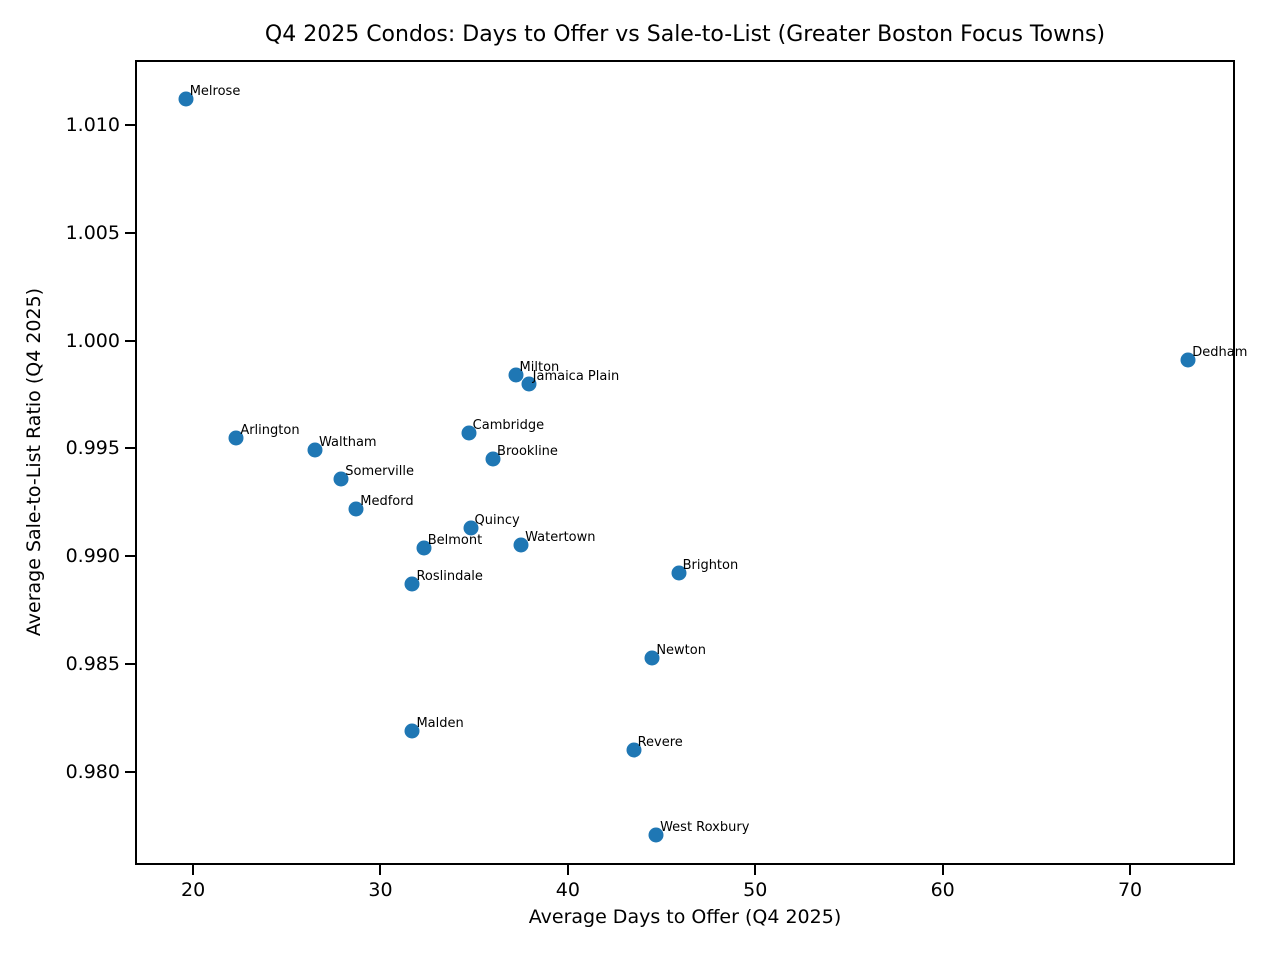 This screenshot has width=1280, height=960. What do you see at coordinates (710, 566) in the screenshot?
I see `data-point-label: Brighton` at bounding box center [710, 566].